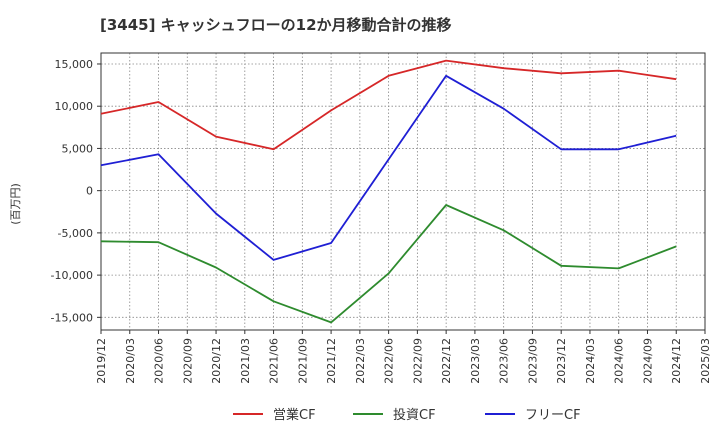  I want to click on y-tick-label: -15,000, so click(72, 317).